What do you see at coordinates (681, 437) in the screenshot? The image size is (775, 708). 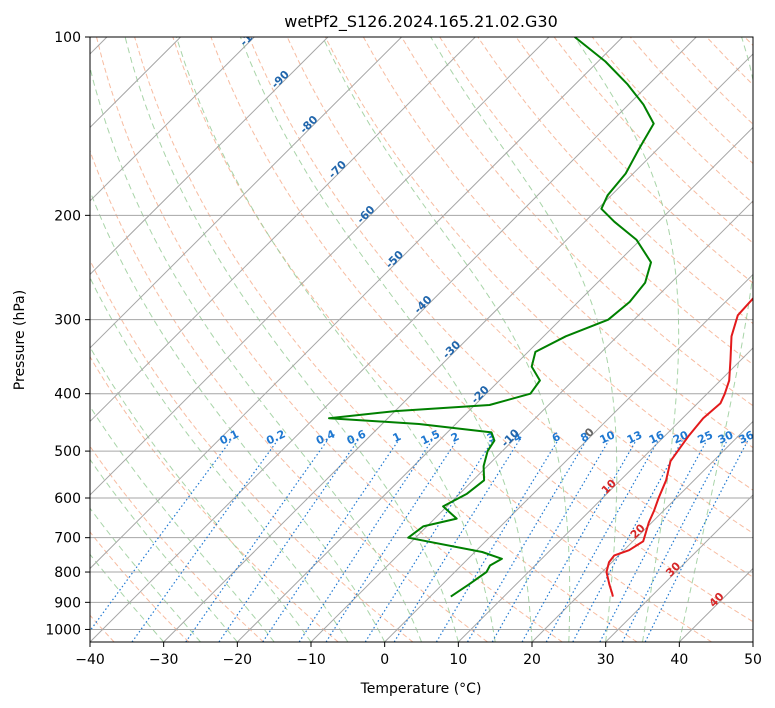 I see `mixing-ratio-label: 20` at bounding box center [681, 437].